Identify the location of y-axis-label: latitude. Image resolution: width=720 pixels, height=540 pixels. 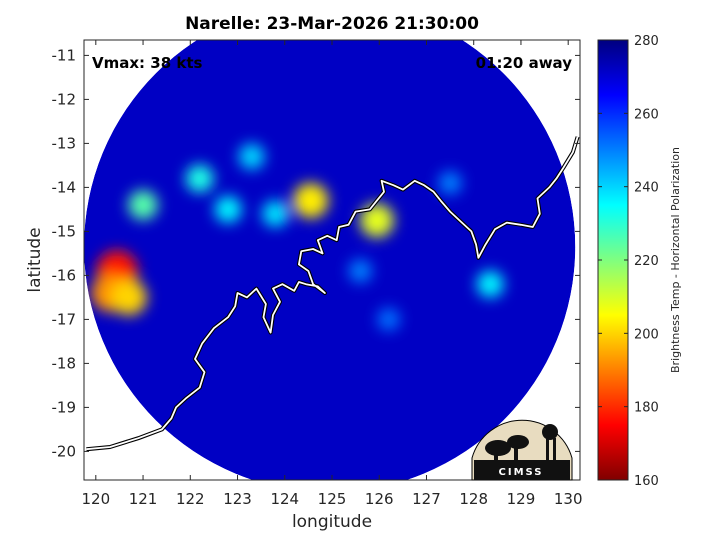
(35, 259).